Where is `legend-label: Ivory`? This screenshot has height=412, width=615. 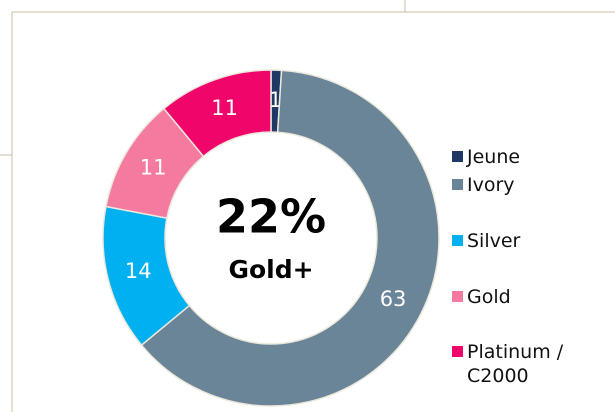
legend-label: Ivory is located at coordinates (491, 185).